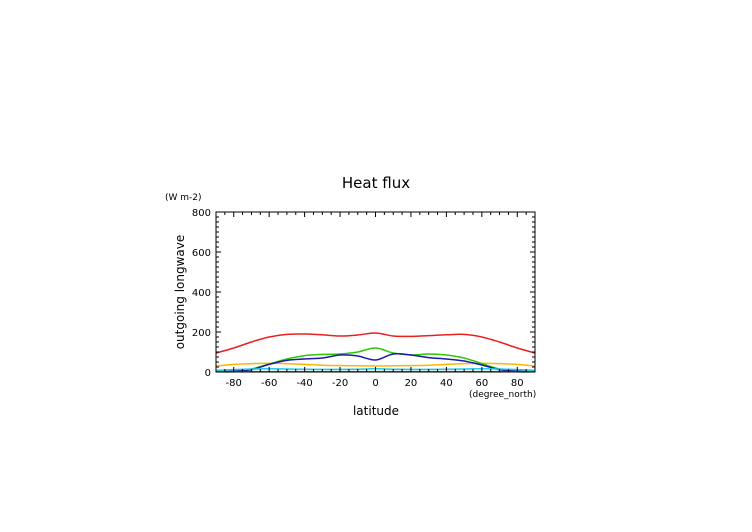 Image resolution: width=752 pixels, height=532 pixels. What do you see at coordinates (201, 253) in the screenshot?
I see `y-tick-label: 600` at bounding box center [201, 253].